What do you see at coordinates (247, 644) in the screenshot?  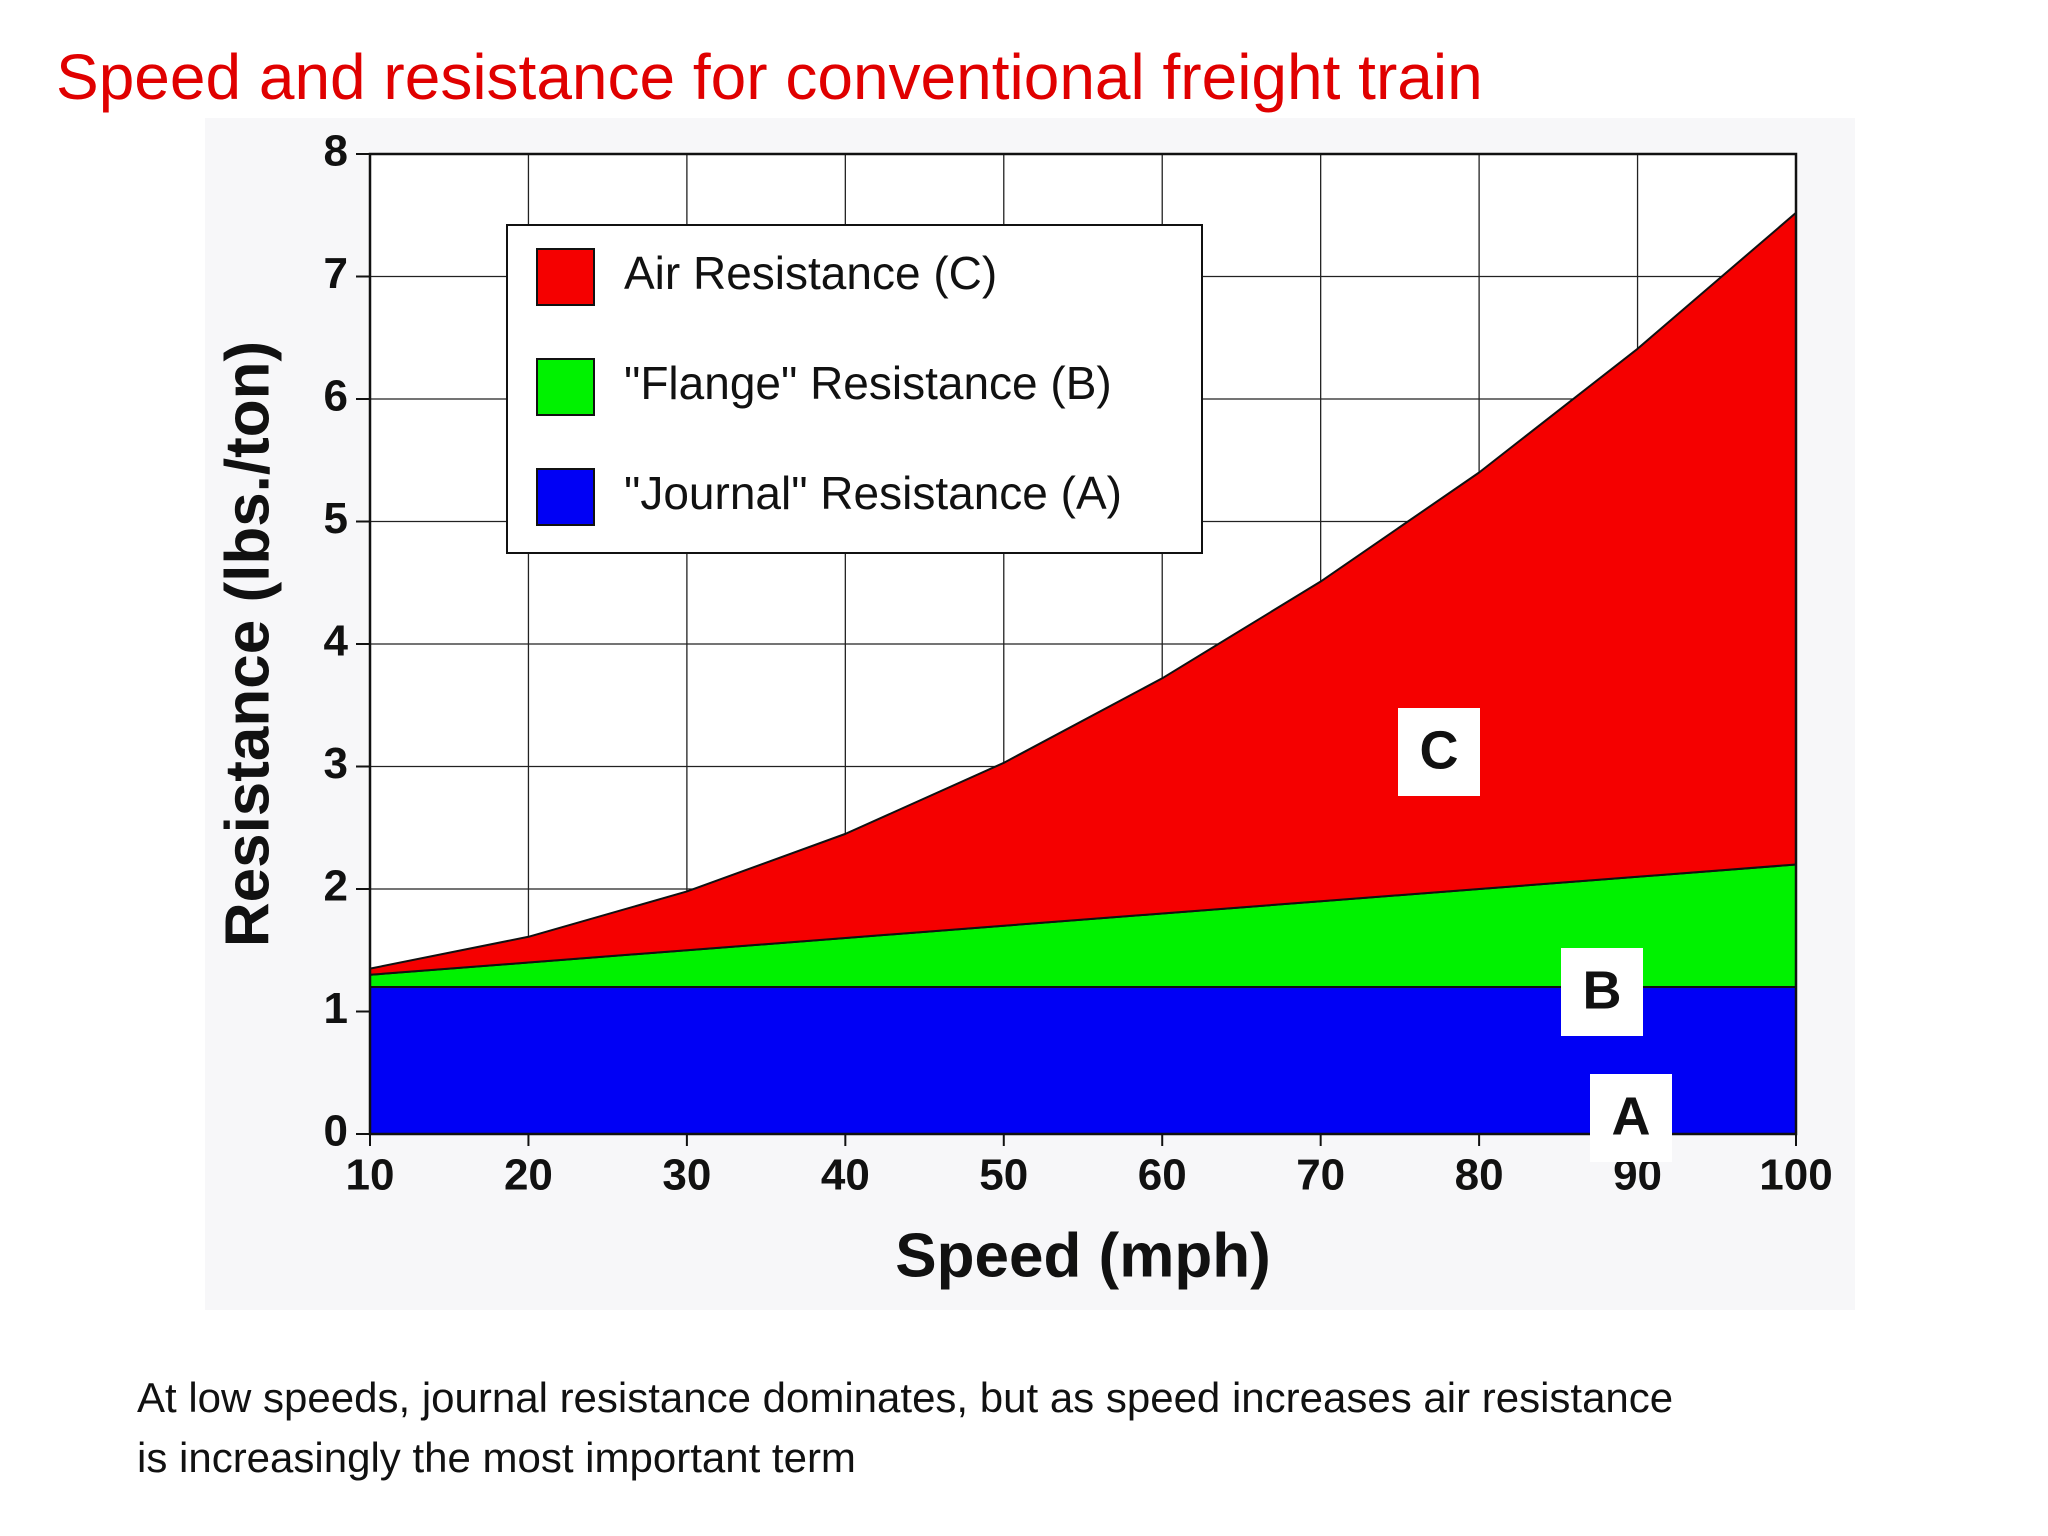 I see `y-axis-label: Resistance (lbs./ton)` at bounding box center [247, 644].